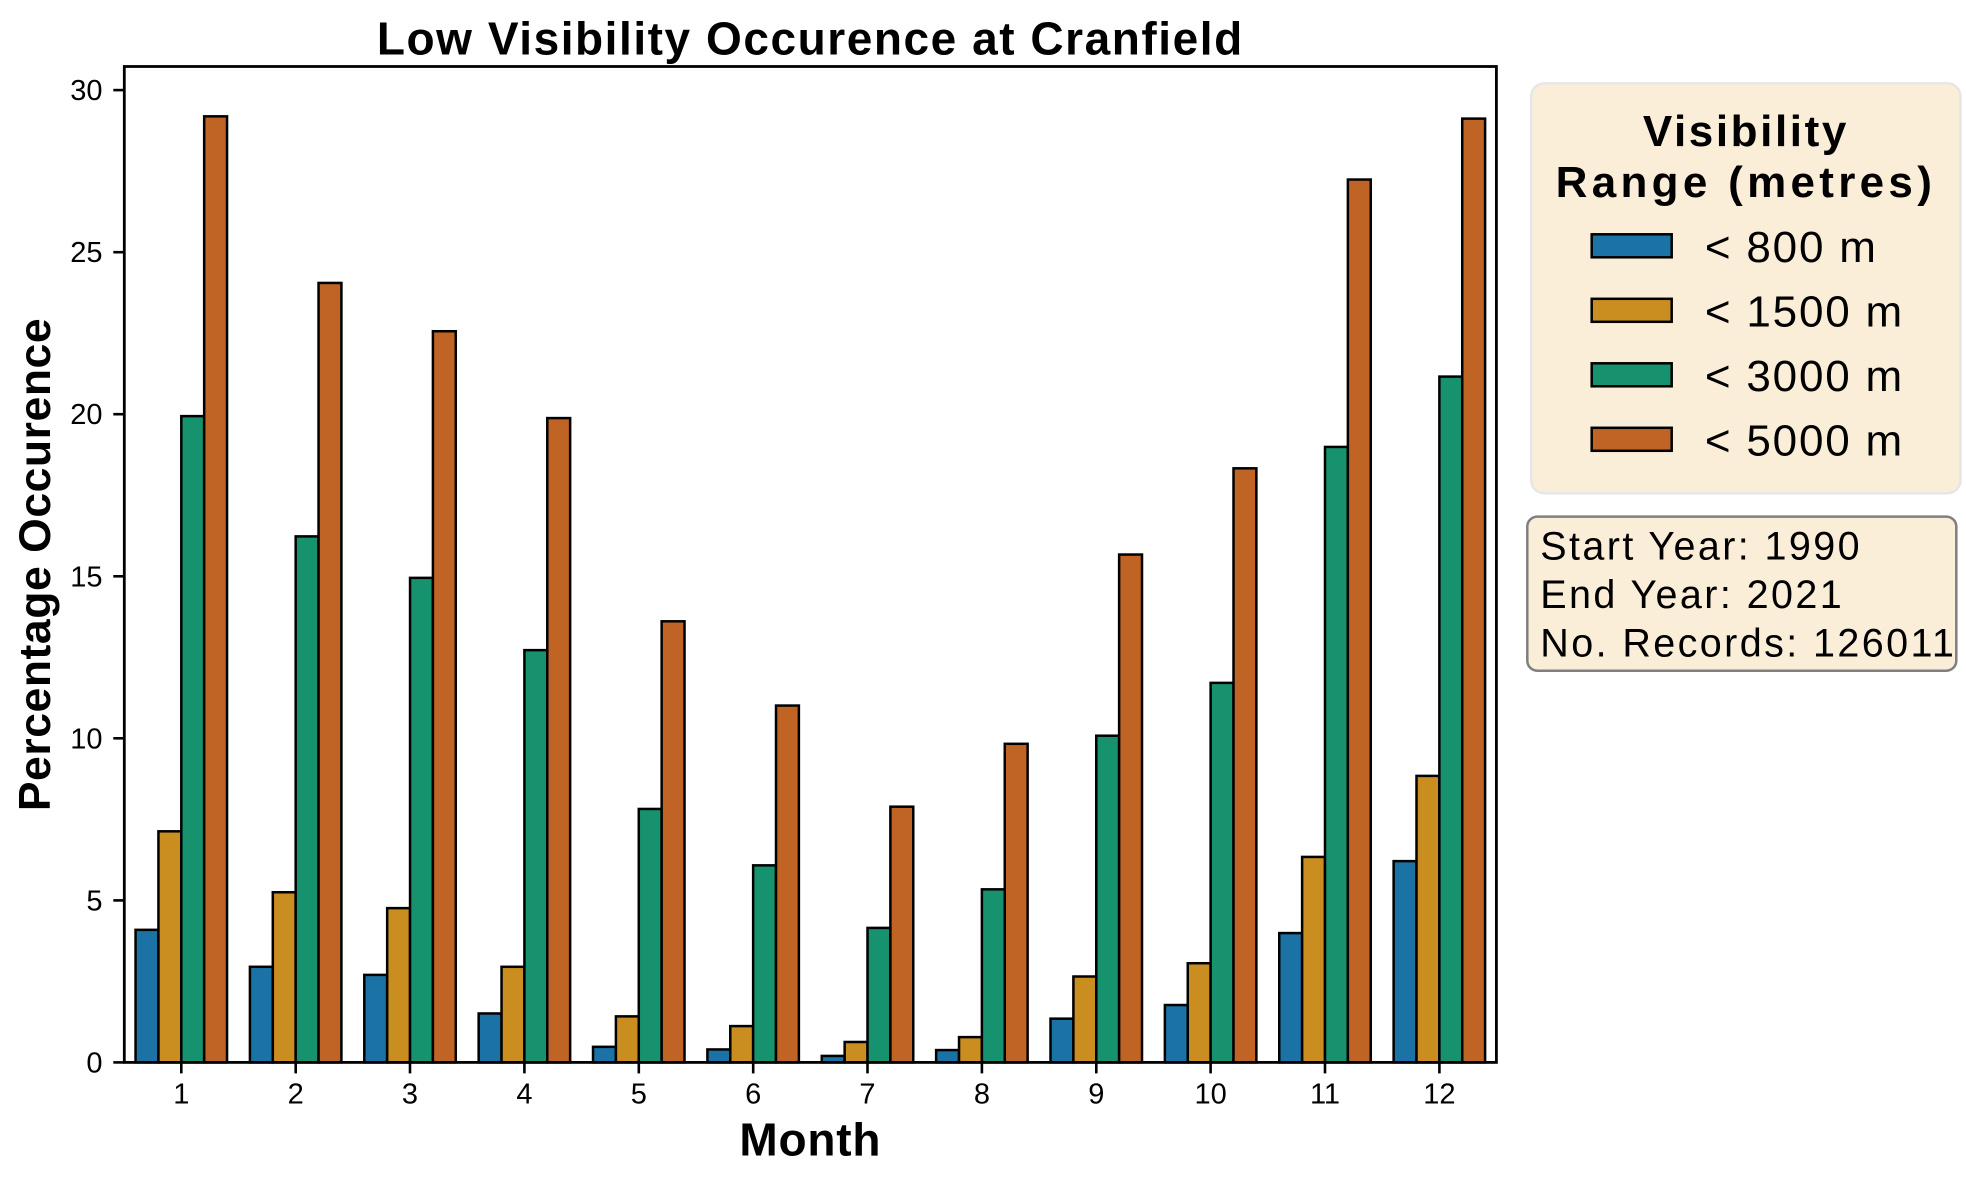  What do you see at coordinates (86, 91) in the screenshot?
I see `svg-text: 30` at bounding box center [86, 91].